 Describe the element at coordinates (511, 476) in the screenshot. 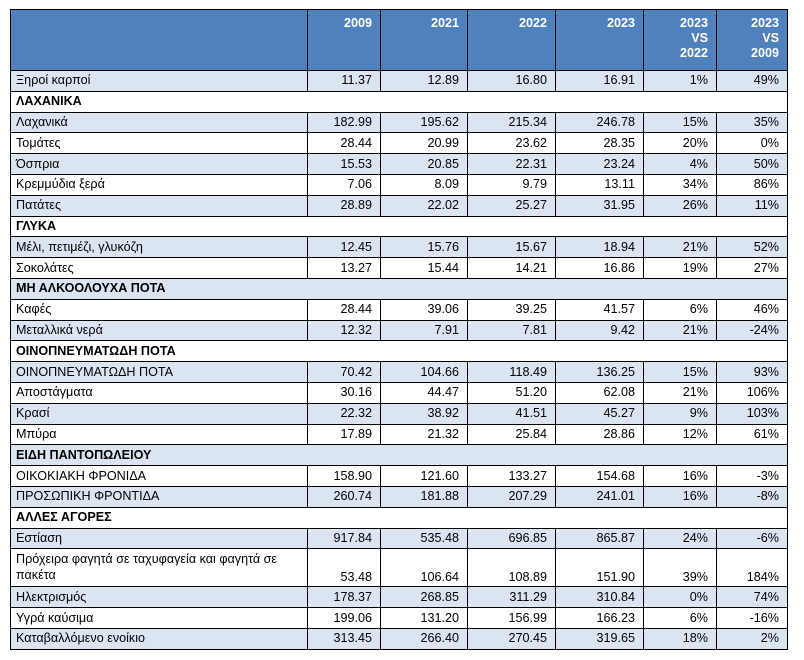

I see `value-cell: 133.27` at that location.